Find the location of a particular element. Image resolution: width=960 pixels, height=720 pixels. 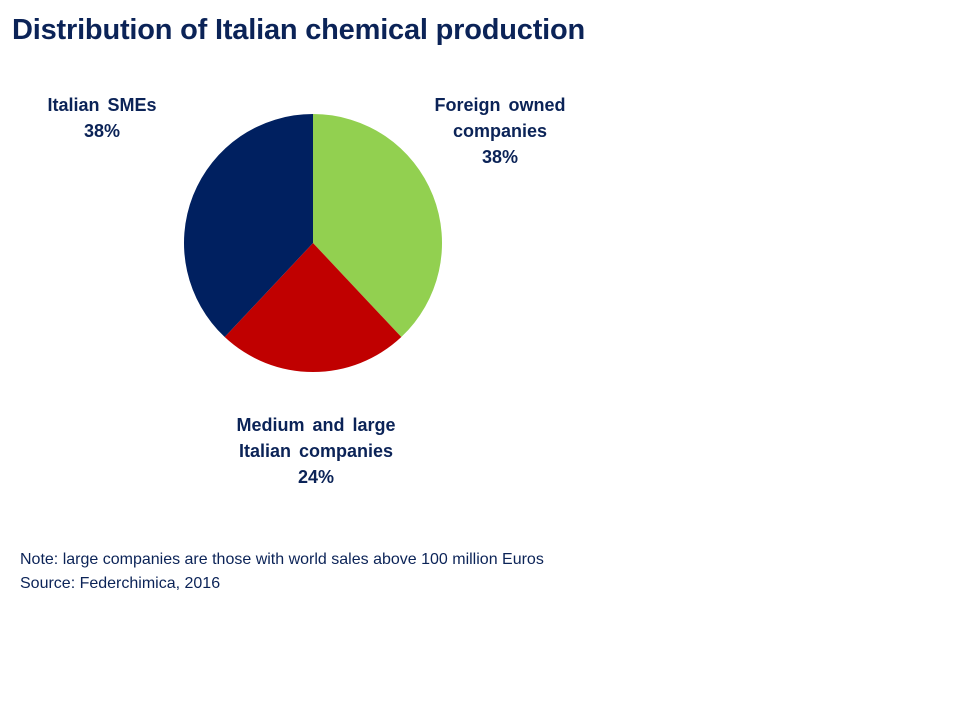

pie-slices is located at coordinates (313, 243).